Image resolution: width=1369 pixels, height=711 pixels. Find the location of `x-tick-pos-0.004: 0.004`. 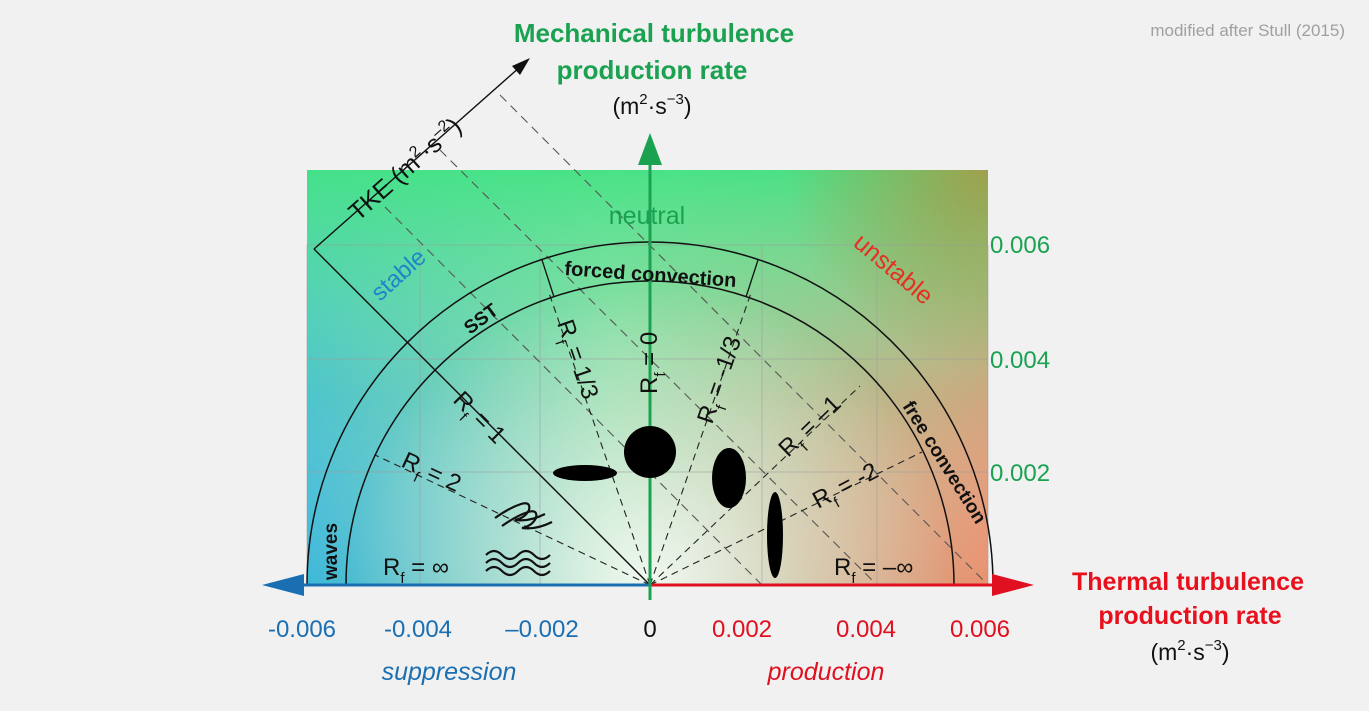

x-tick-pos-0.004: 0.004 is located at coordinates (866, 629).